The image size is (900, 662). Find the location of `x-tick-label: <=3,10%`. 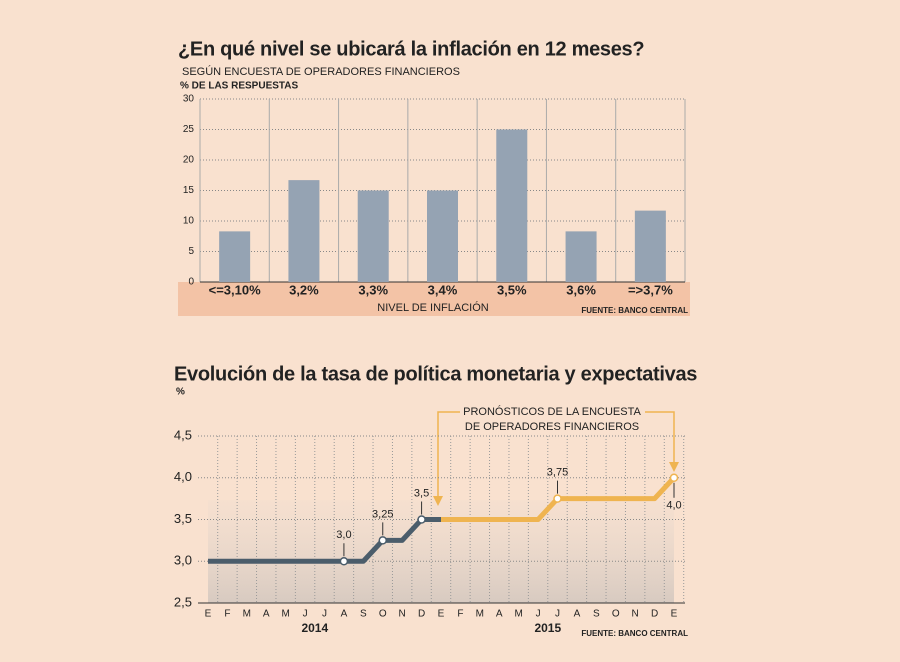

x-tick-label: <=3,10% is located at coordinates (235, 289).